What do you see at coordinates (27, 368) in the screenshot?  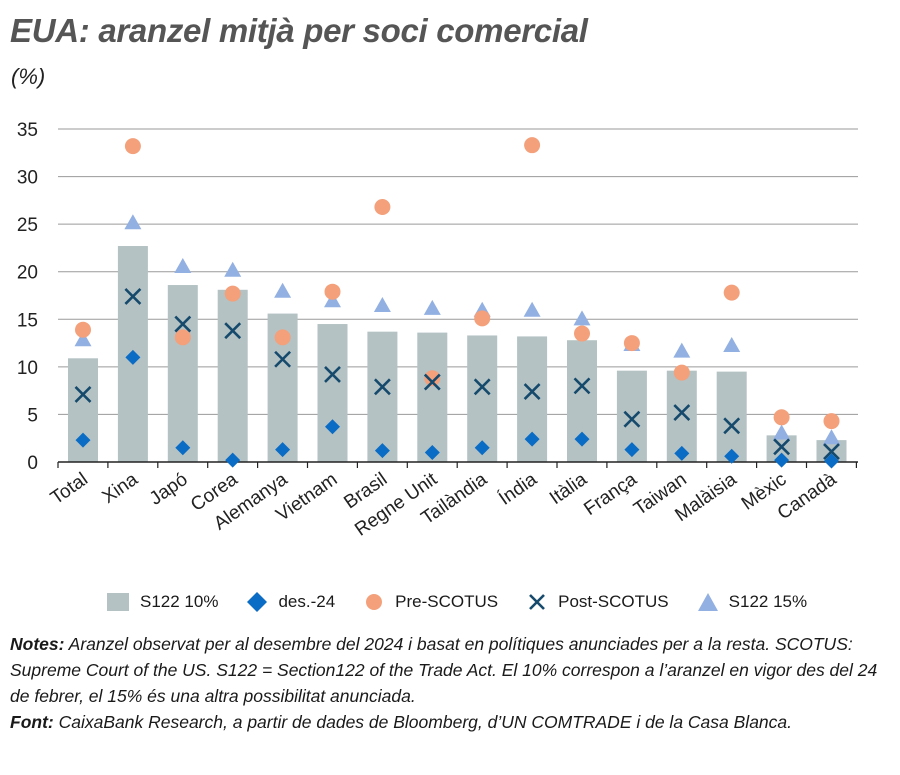 I see `y-tick-label: 10` at bounding box center [27, 368].